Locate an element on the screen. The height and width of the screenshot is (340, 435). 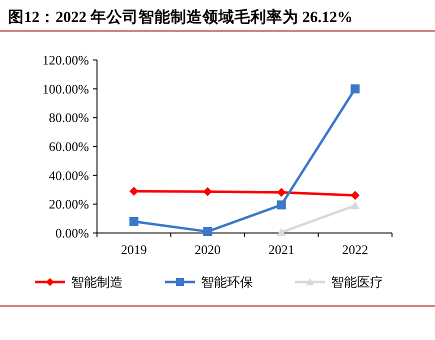
y-tick-label: 60.00% is located at coordinates (69, 146).